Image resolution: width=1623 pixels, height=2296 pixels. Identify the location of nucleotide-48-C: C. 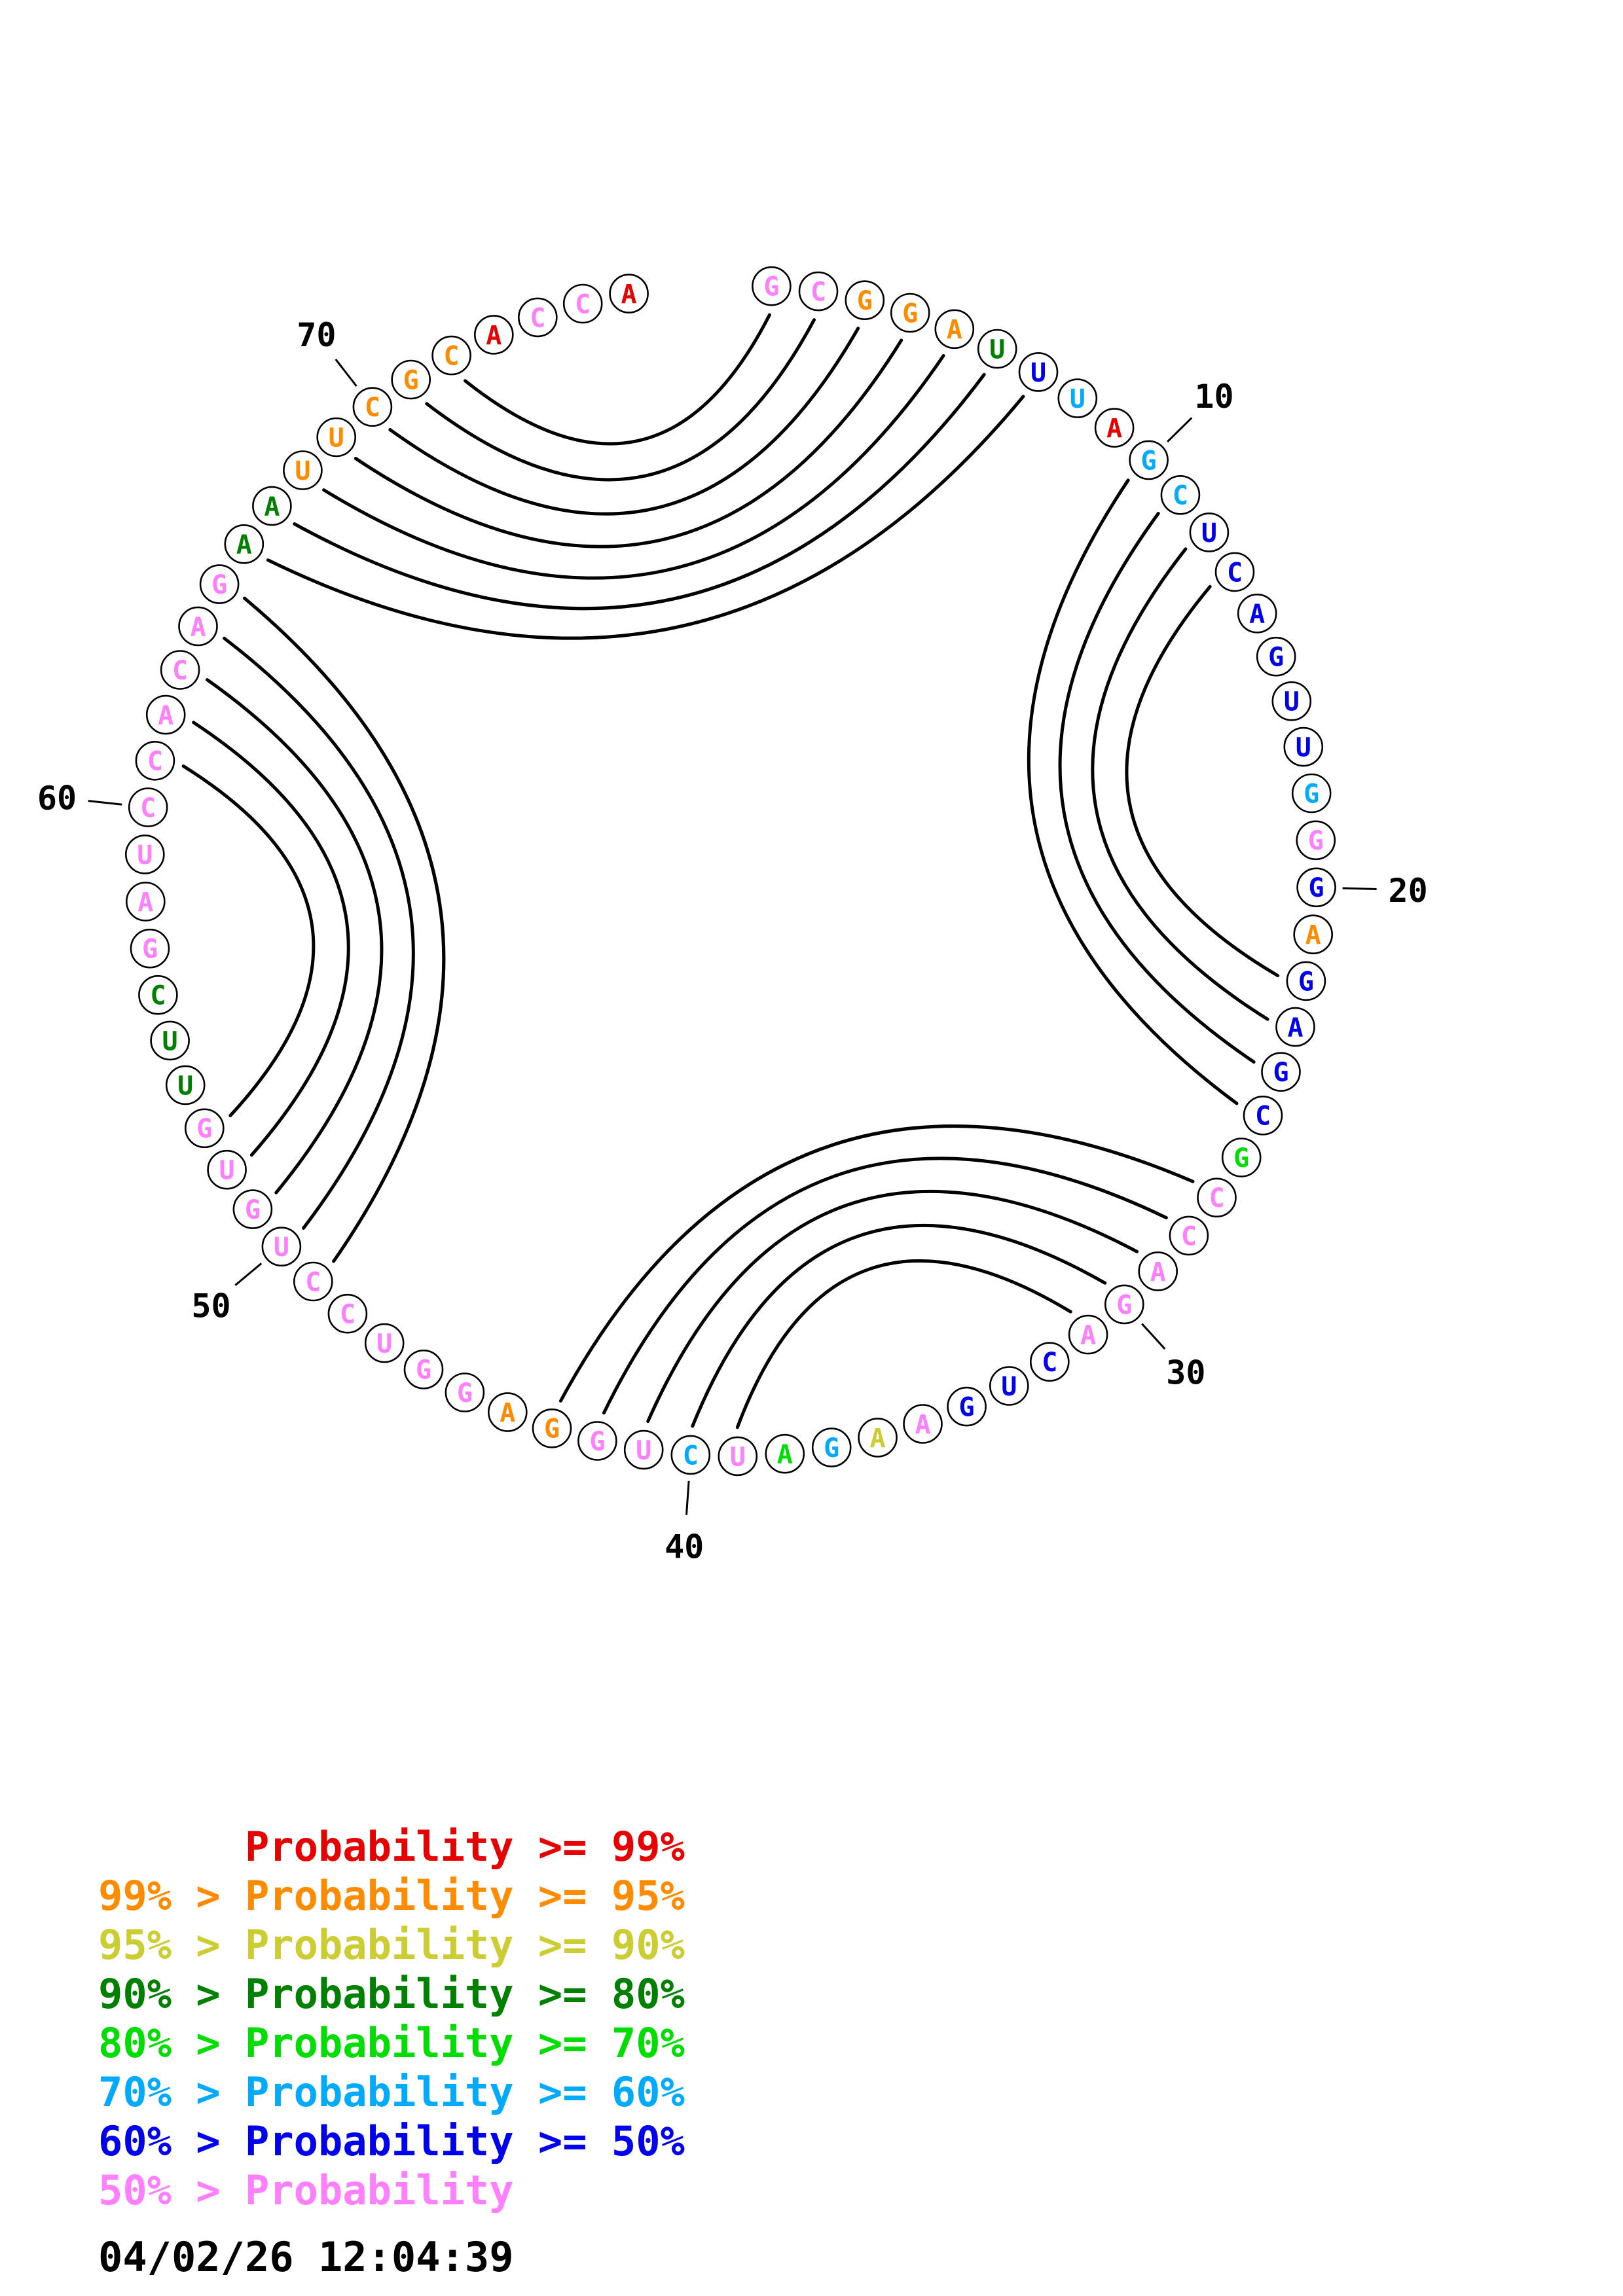
(347, 1313).